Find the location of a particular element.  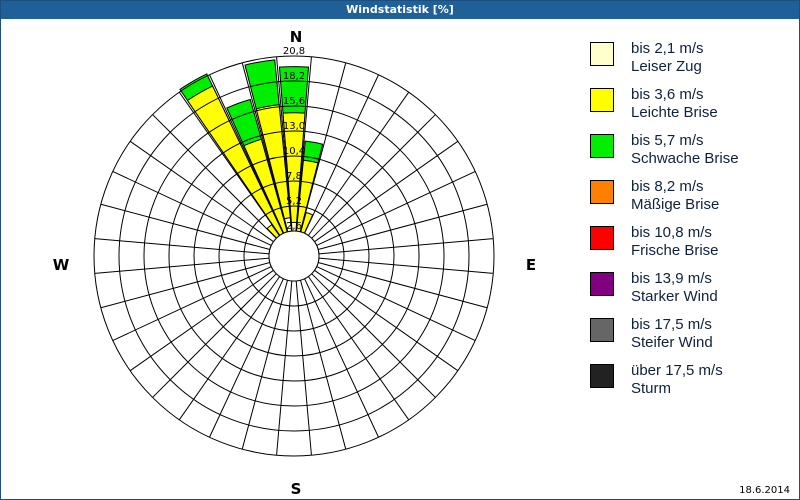

center-hole is located at coordinates (294, 256).